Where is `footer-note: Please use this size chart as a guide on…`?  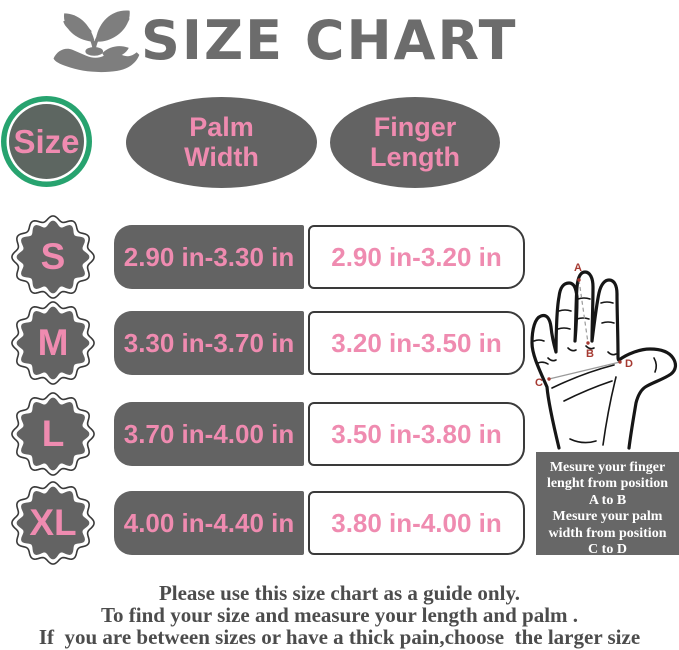 footer-note: Please use this size chart as a guide on… is located at coordinates (339, 615).